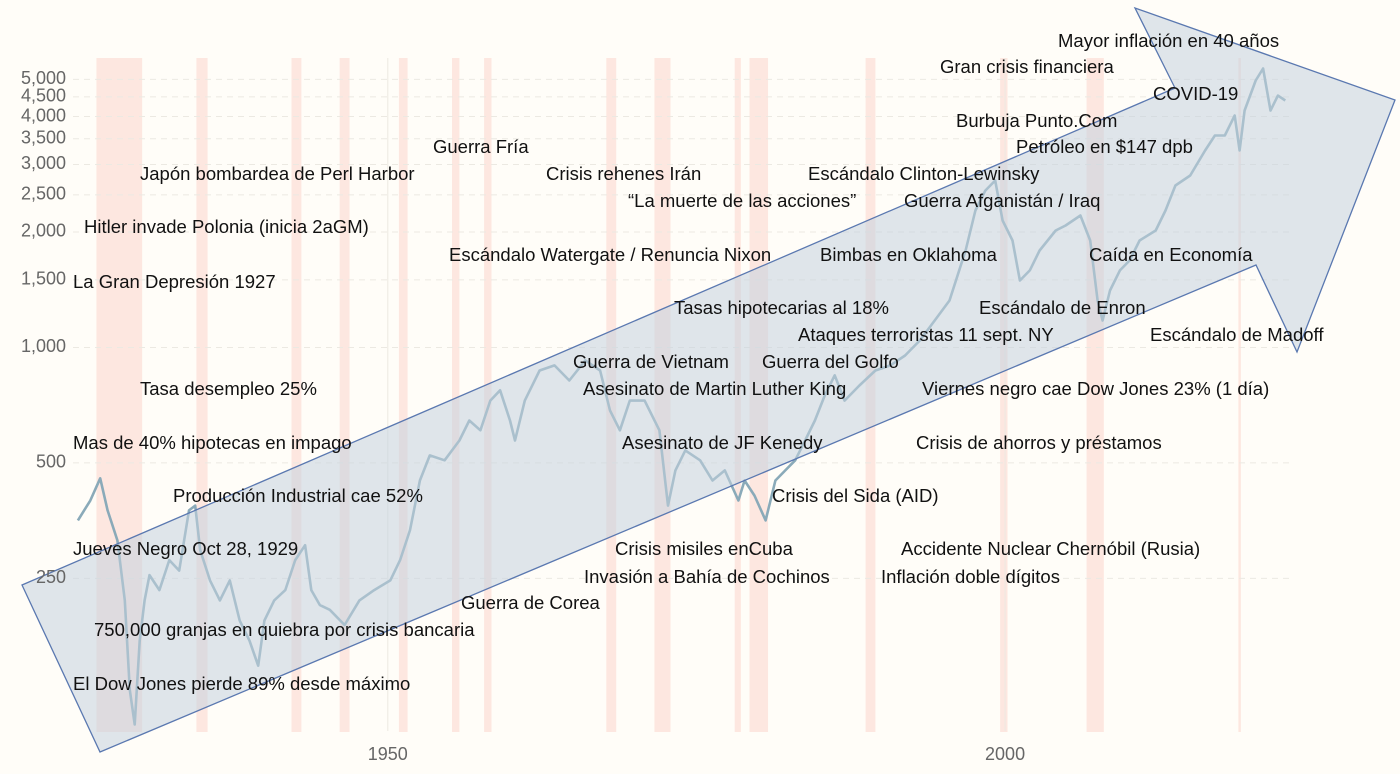  What do you see at coordinates (481, 146) in the screenshot?
I see `annotation: Guerra Fría` at bounding box center [481, 146].